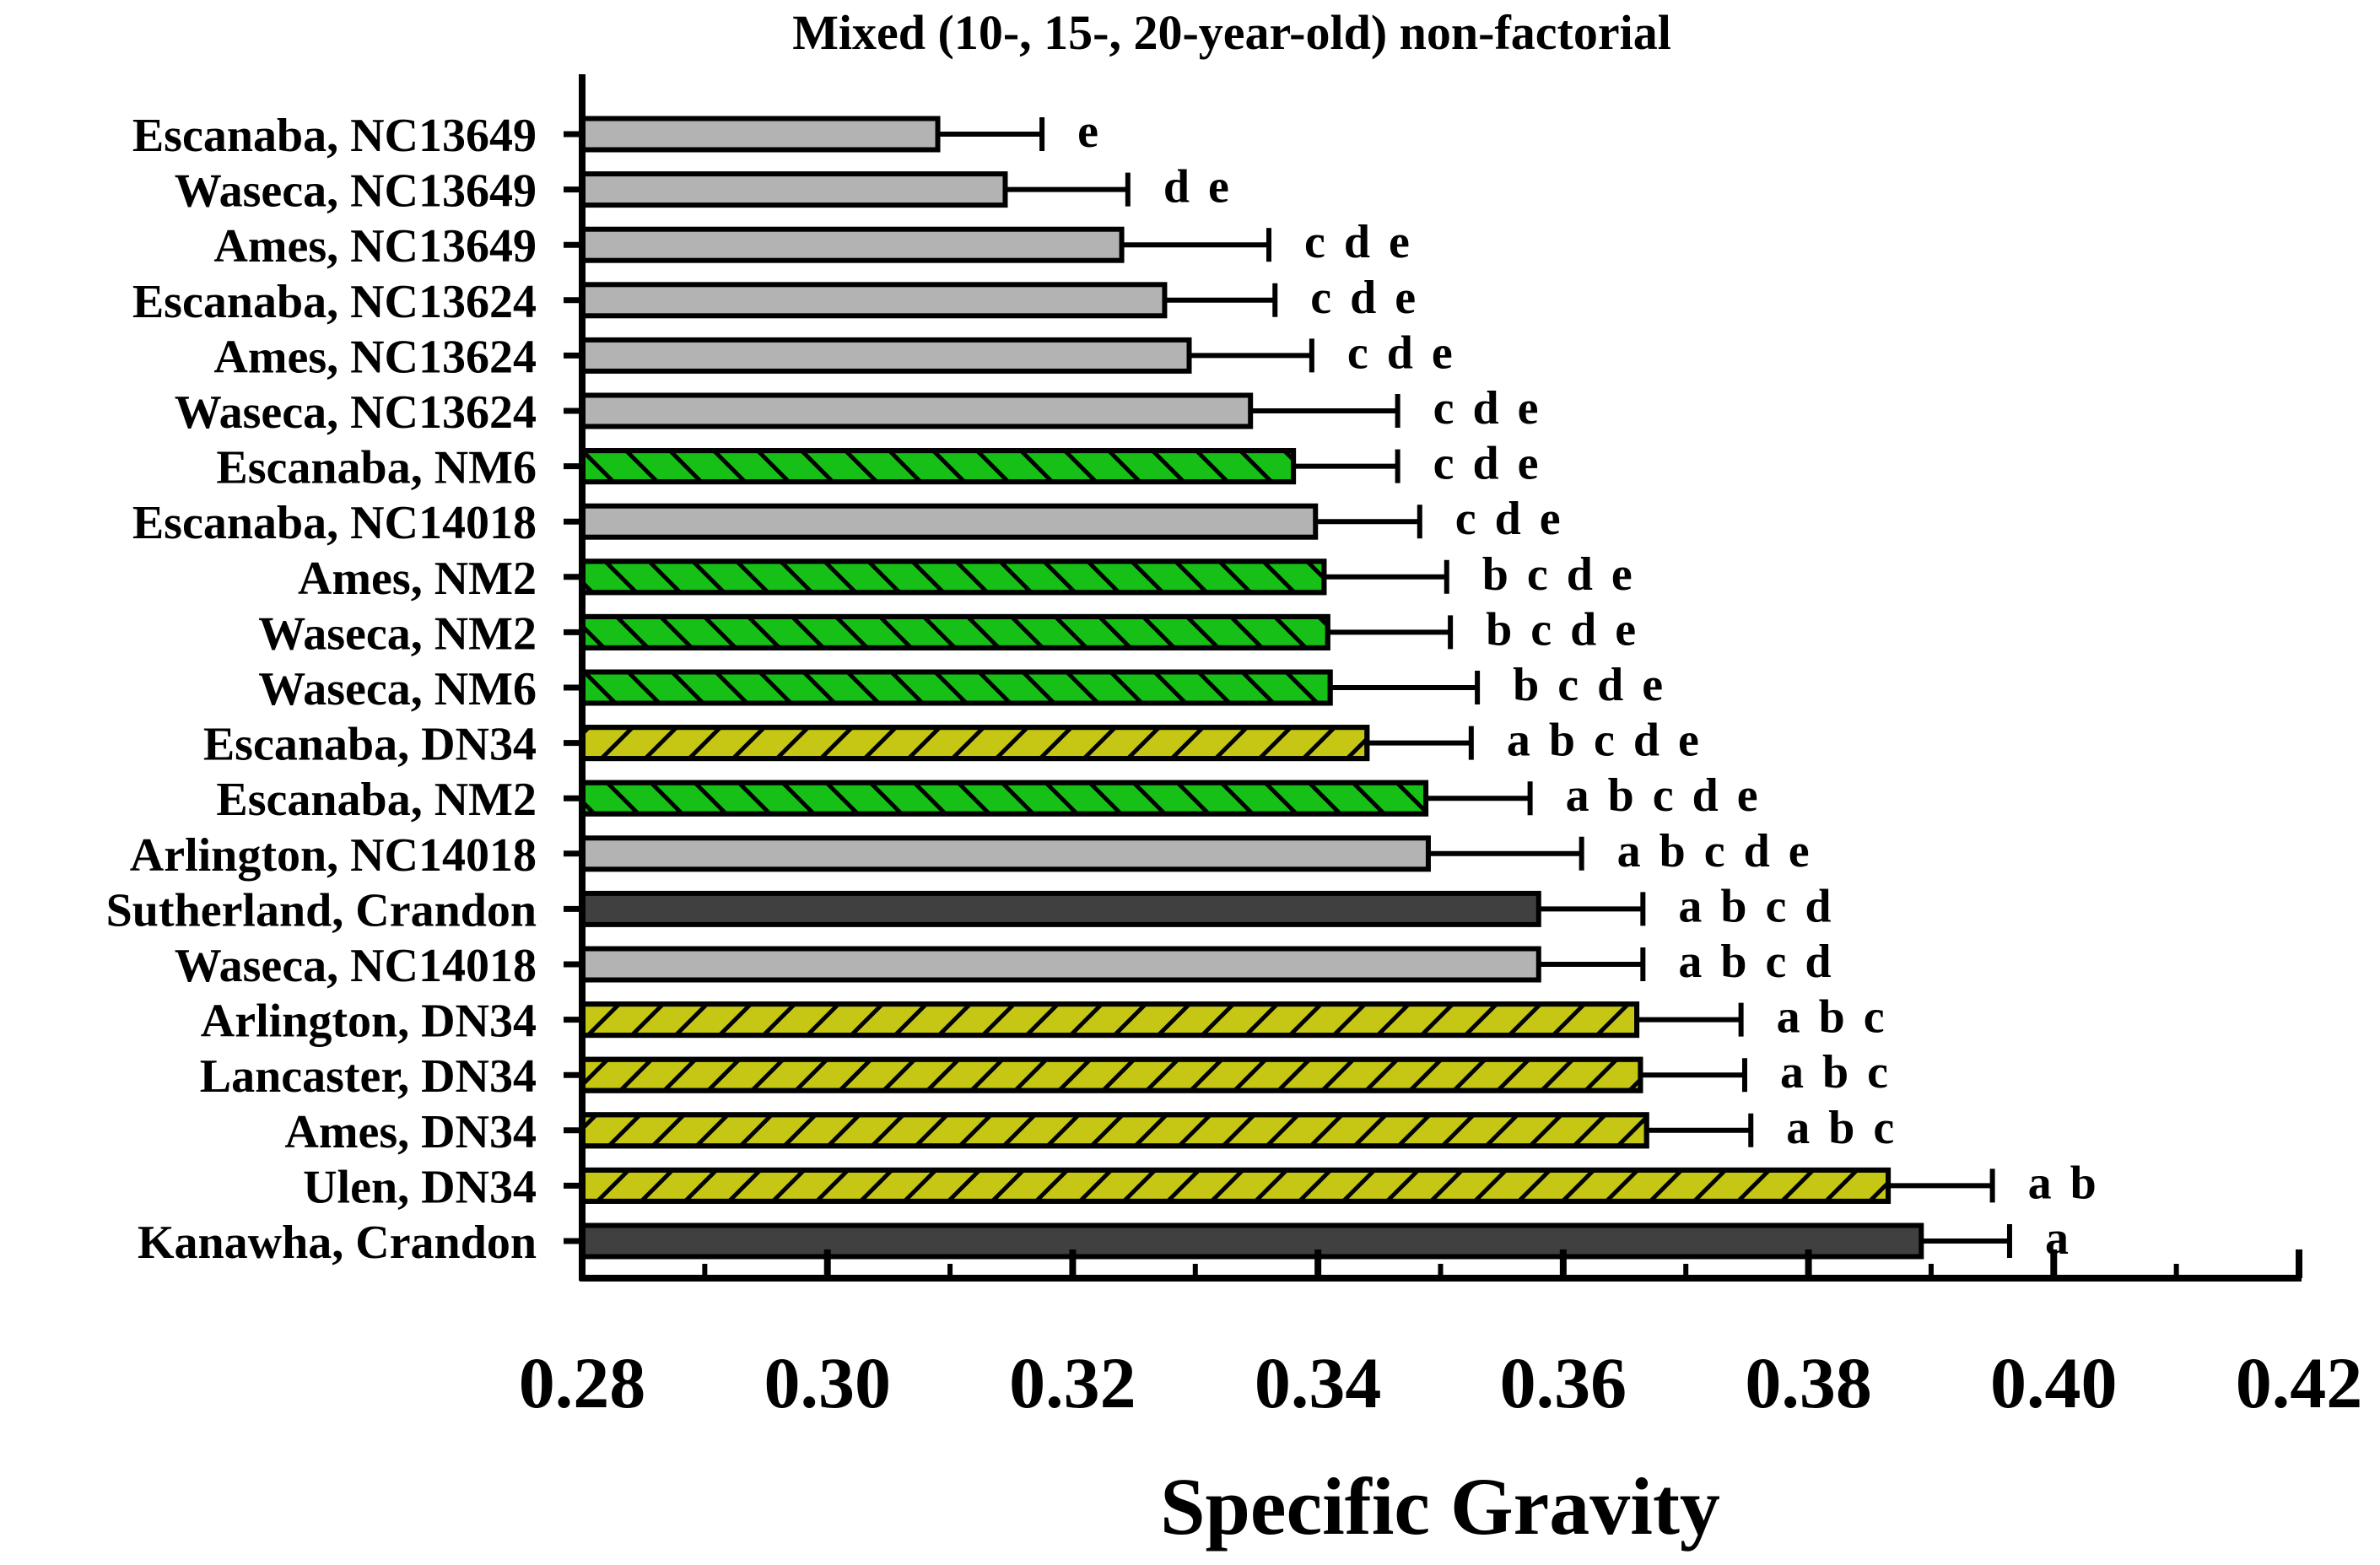 The width and height of the screenshot is (2380, 1565). What do you see at coordinates (410, 1132) in the screenshot?
I see `y-tick-label: Ames, DN34` at bounding box center [410, 1132].